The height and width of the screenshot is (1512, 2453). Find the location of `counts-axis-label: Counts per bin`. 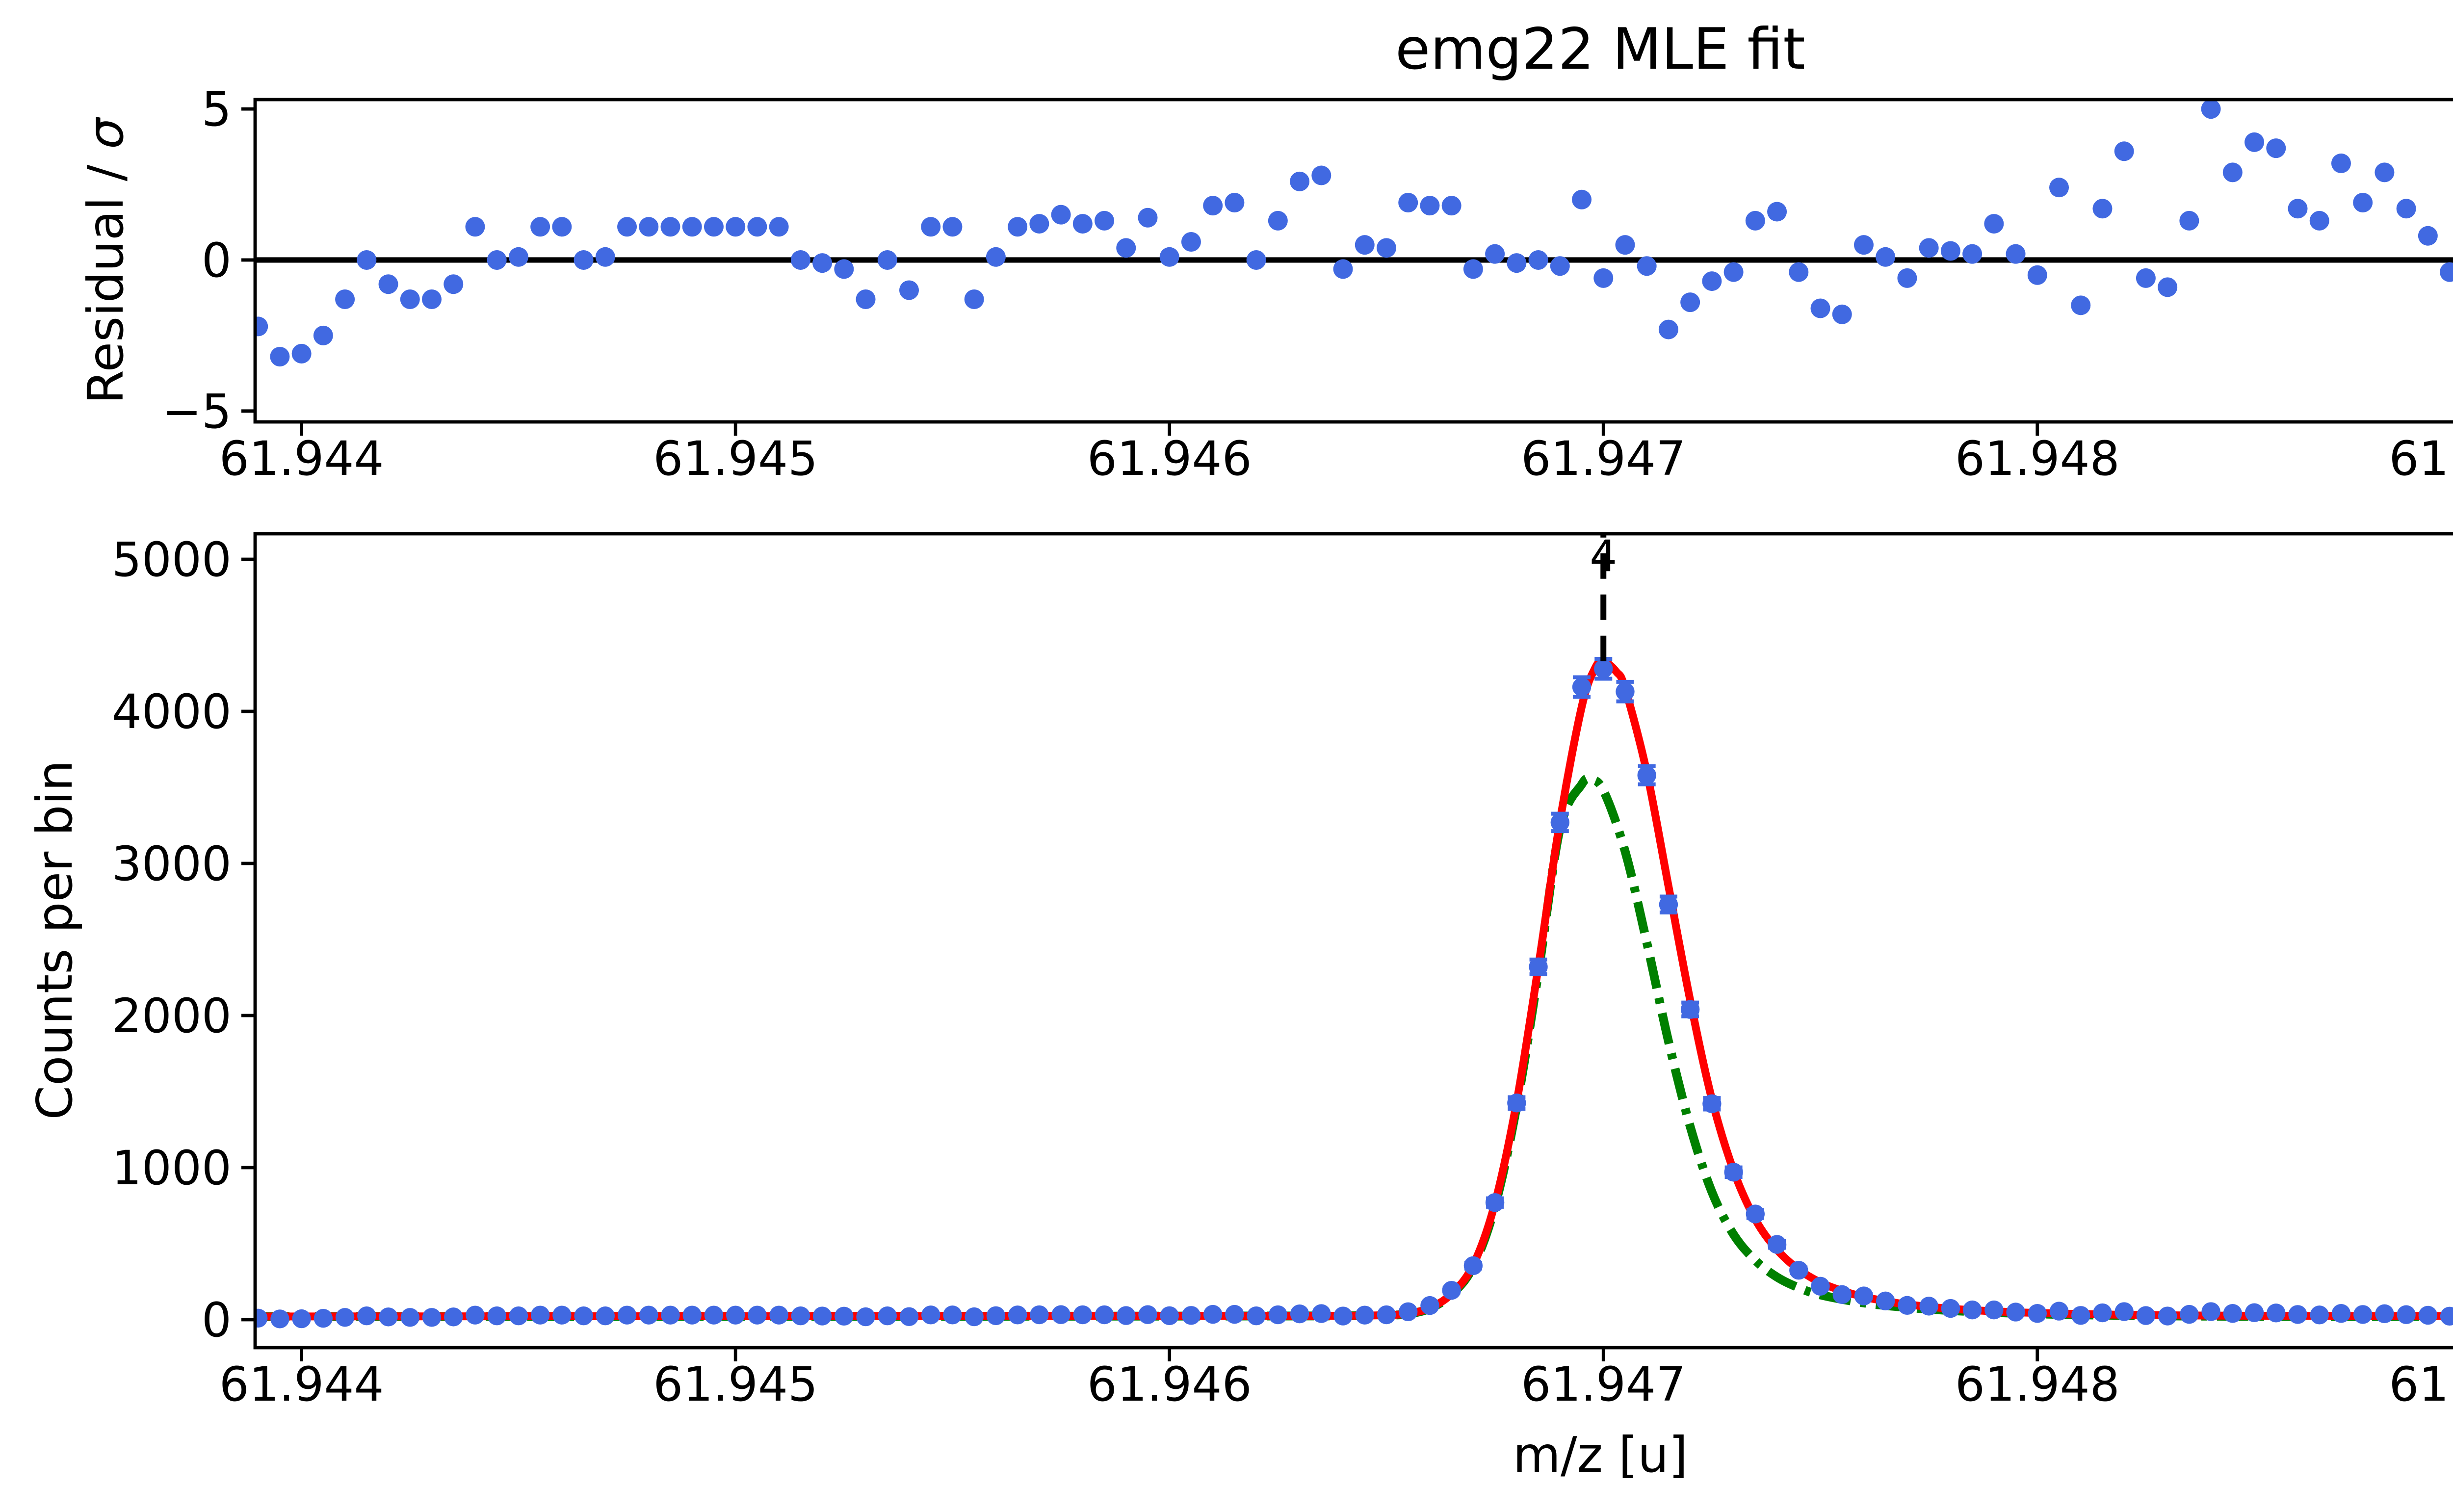

counts-axis-label: Counts per bin is located at coordinates (54, 940).